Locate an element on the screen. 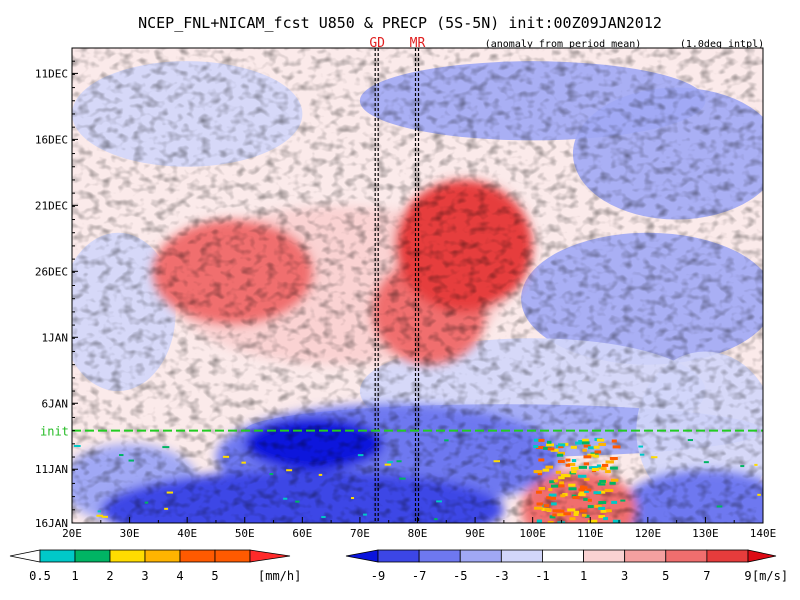  y-tick-label: 16JAN is located at coordinates (51, 523).